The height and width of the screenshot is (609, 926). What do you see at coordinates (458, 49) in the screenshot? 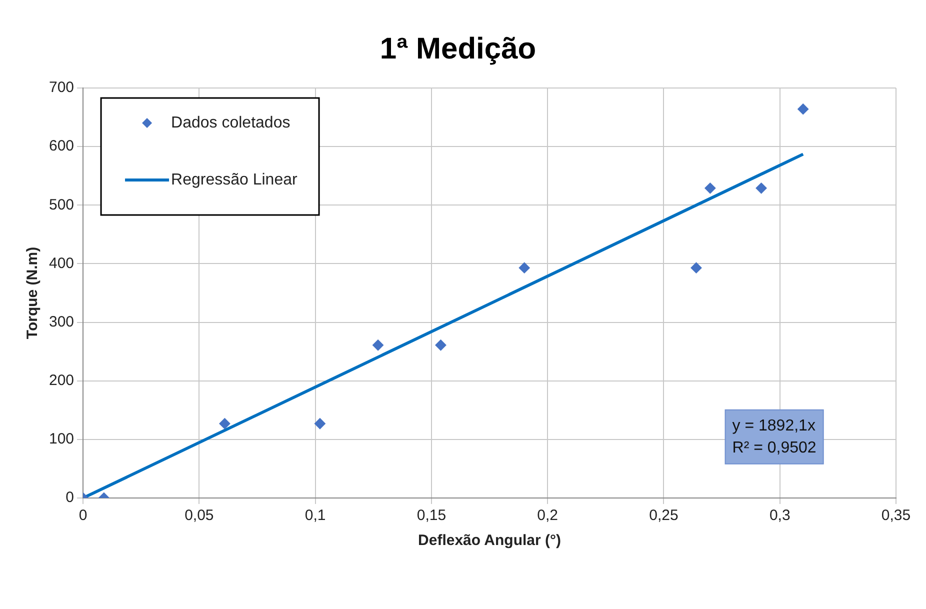
I see `chart-title: 1ª Medição` at bounding box center [458, 49].